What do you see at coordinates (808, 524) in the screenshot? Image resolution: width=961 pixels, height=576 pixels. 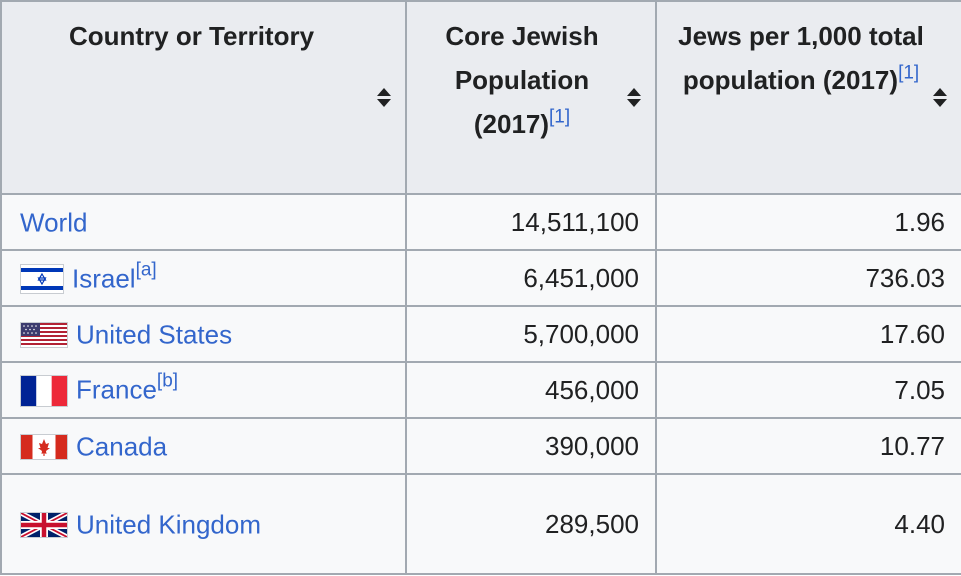 I see `per-thousand-cell: 4.40` at bounding box center [808, 524].